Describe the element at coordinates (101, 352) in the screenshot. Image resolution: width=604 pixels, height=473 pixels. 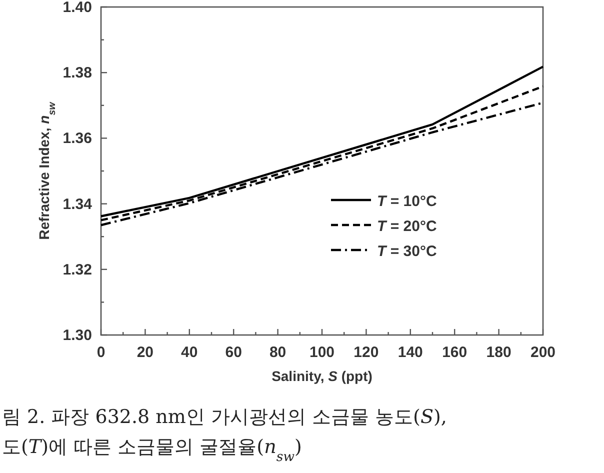
I see `x-tick-label: 0` at that location.